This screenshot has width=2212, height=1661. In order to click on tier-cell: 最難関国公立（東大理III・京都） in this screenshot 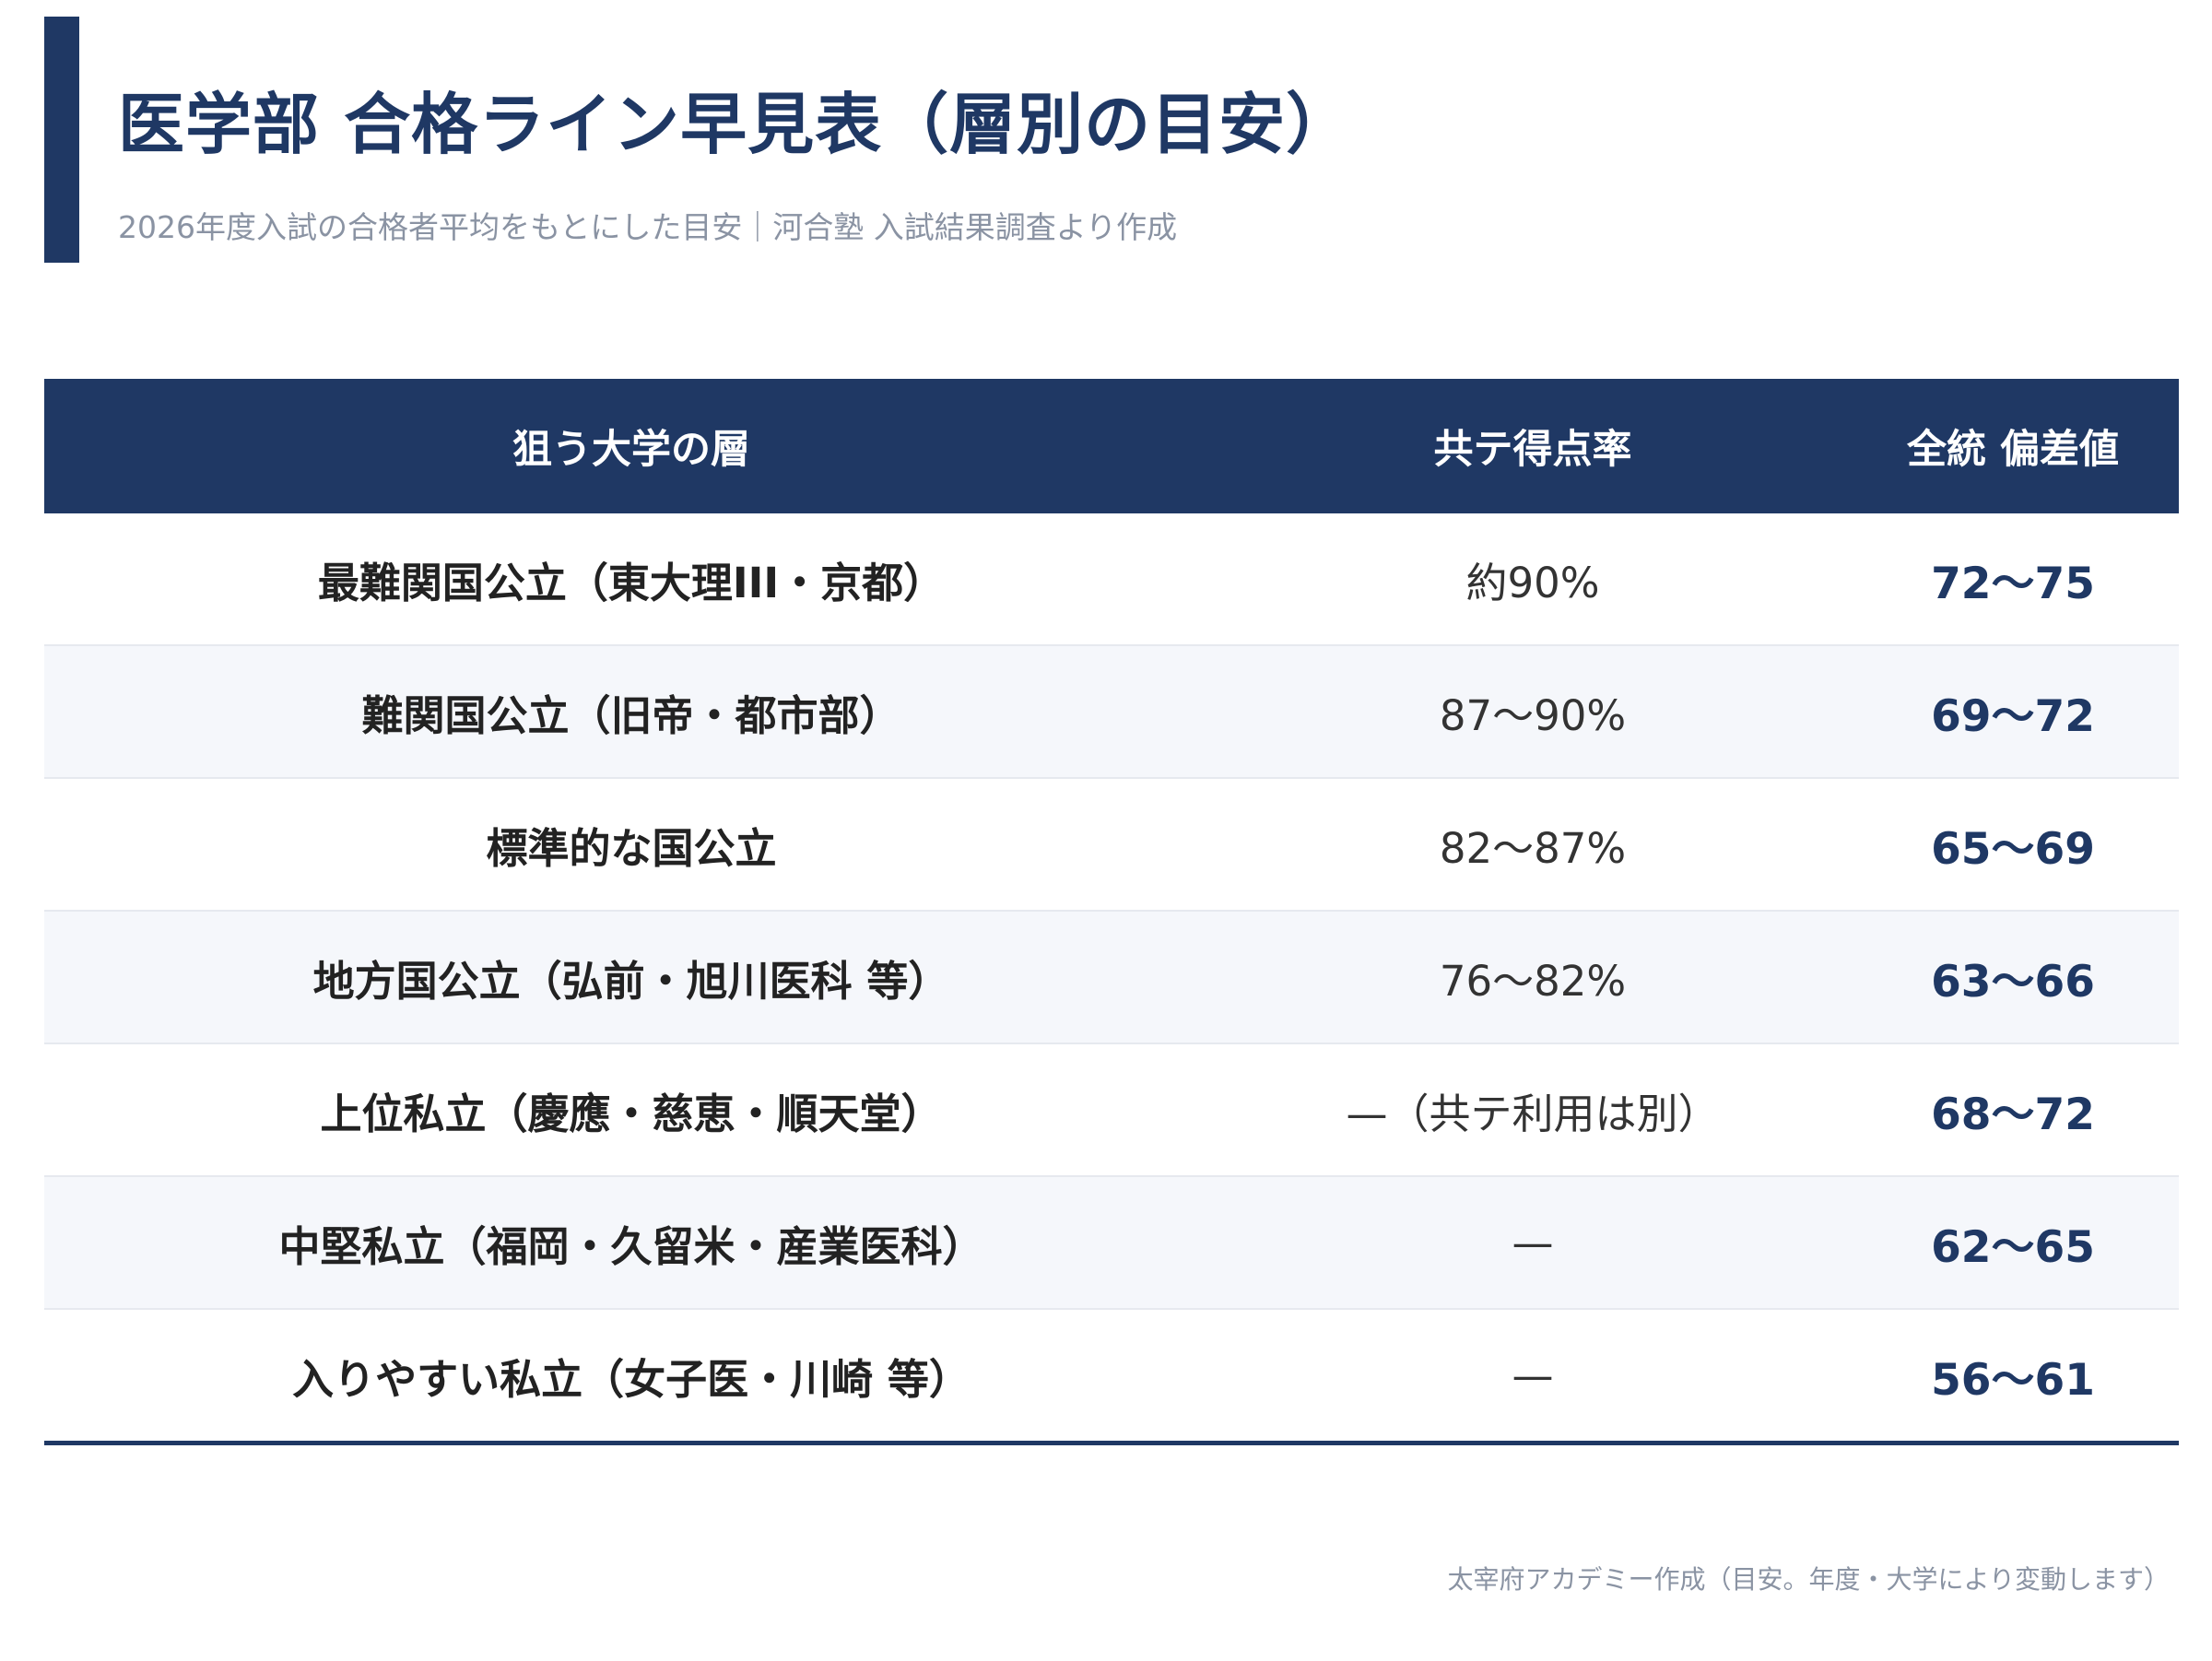, I will do `click(631, 579)`.